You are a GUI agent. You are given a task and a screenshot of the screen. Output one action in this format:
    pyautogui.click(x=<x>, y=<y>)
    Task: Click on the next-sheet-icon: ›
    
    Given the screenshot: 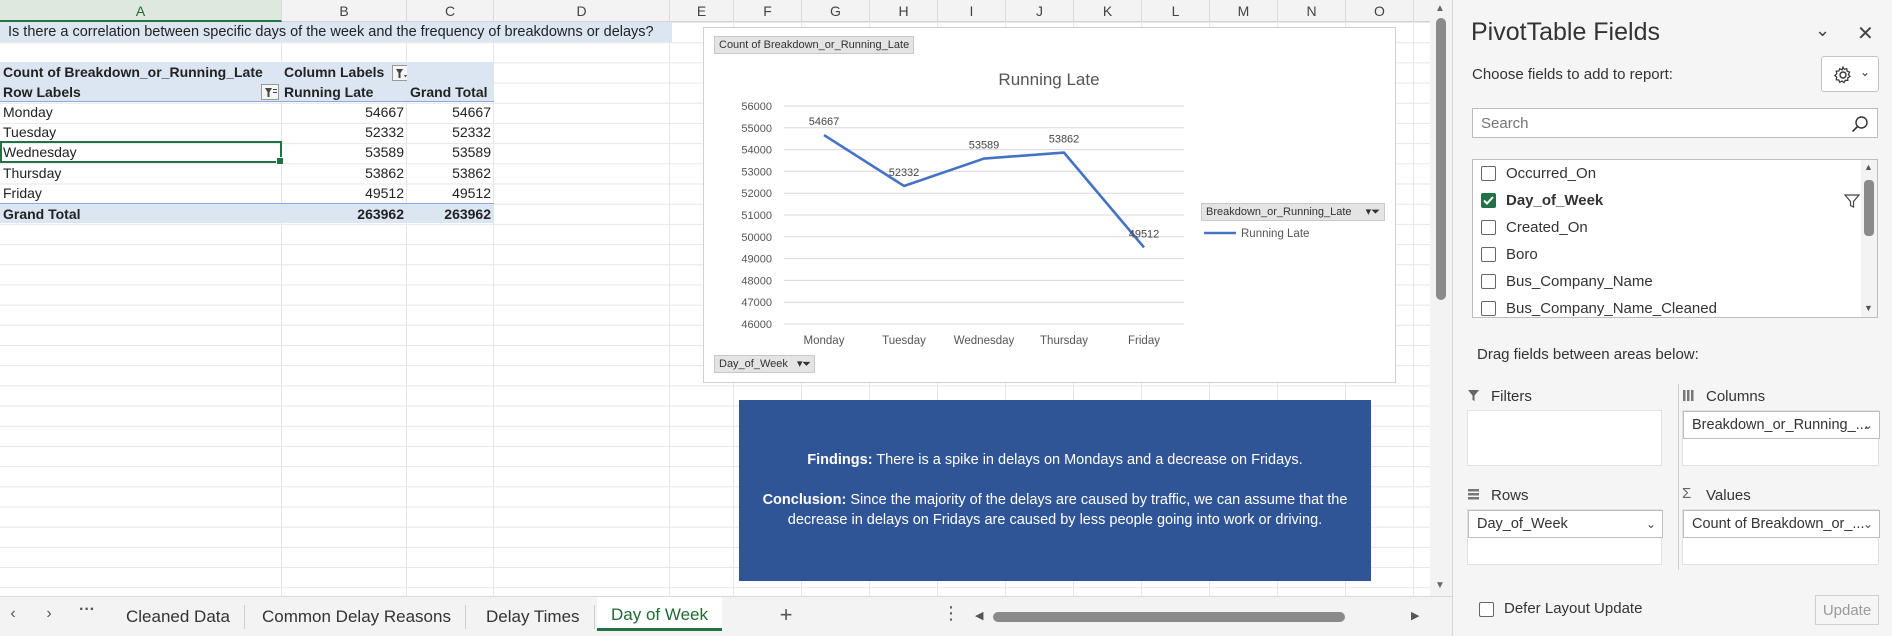 What is the action you would take?
    pyautogui.click(x=49, y=613)
    